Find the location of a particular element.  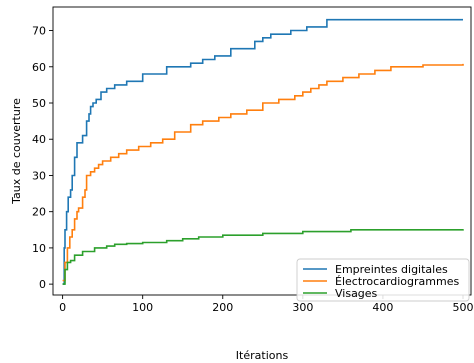

x-axis: 0 100 200 300 400 500 is located at coordinates (266, 304).